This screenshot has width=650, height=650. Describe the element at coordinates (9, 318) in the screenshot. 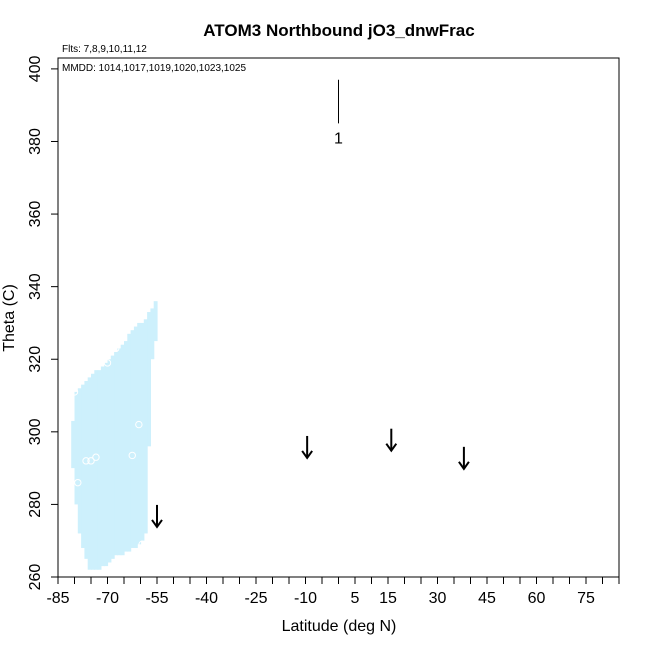

I see `y-axis-label: Theta (C)` at that location.